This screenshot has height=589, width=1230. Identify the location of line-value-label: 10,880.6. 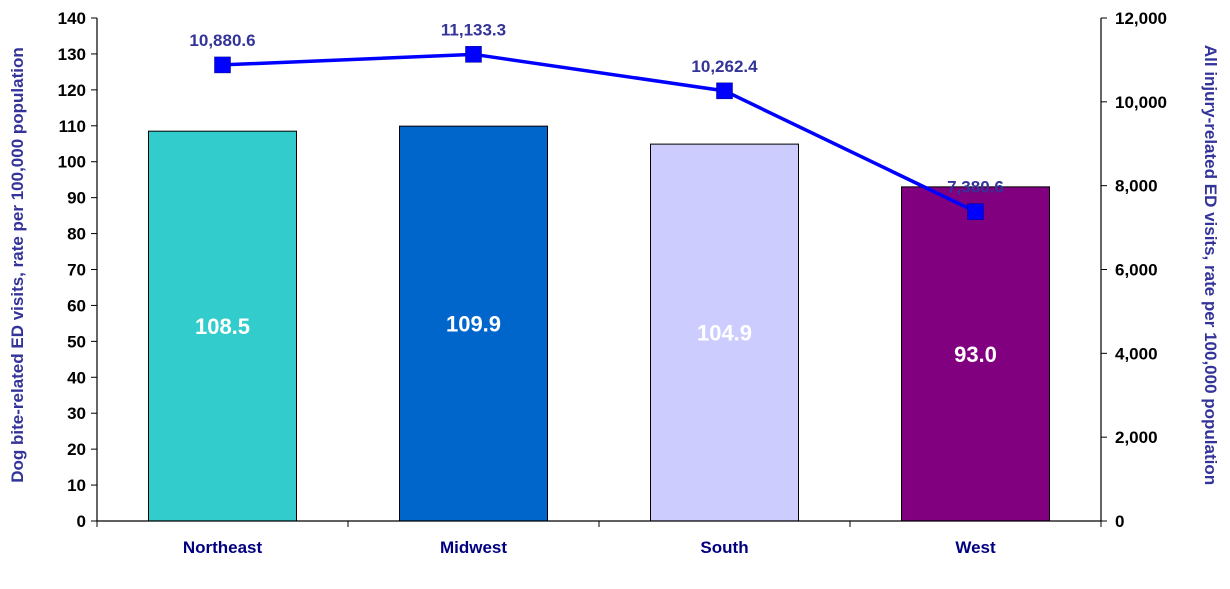
(222, 40).